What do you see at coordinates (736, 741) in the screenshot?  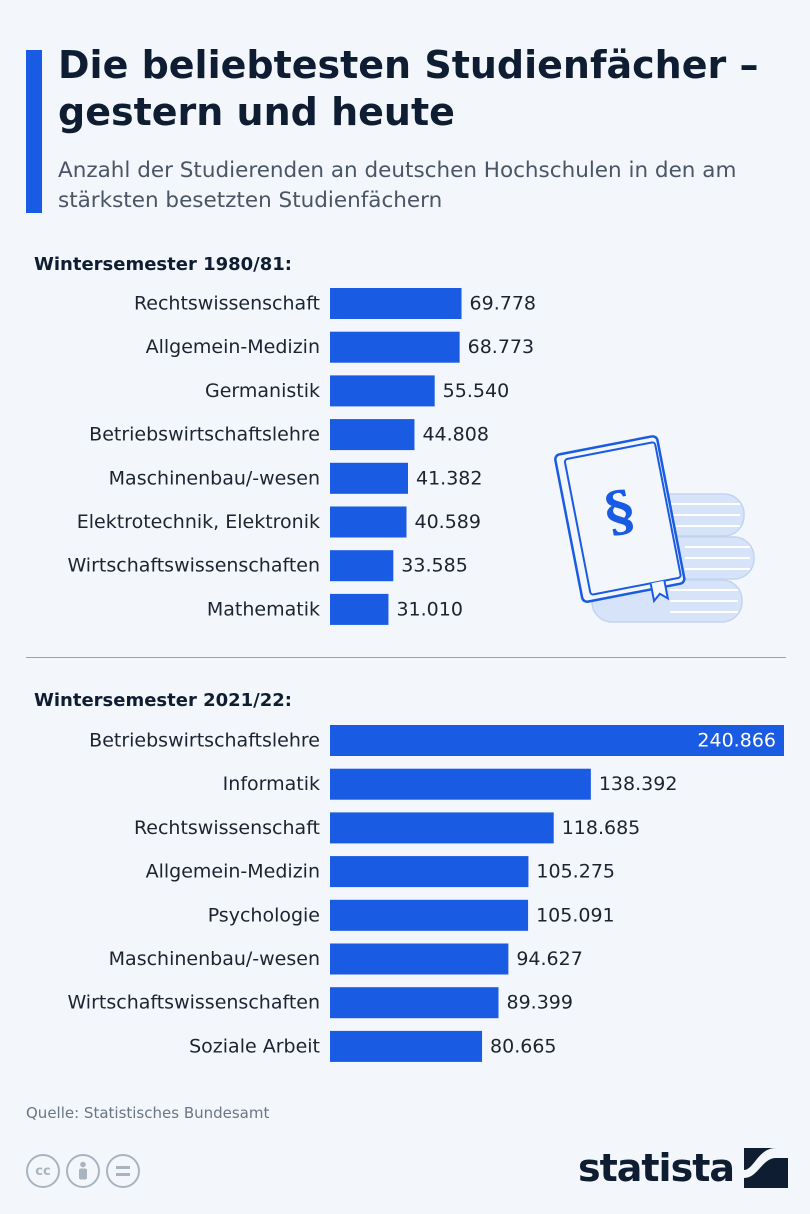 I see `value-label-betriebswirtschaftslehre: 240.866` at bounding box center [736, 741].